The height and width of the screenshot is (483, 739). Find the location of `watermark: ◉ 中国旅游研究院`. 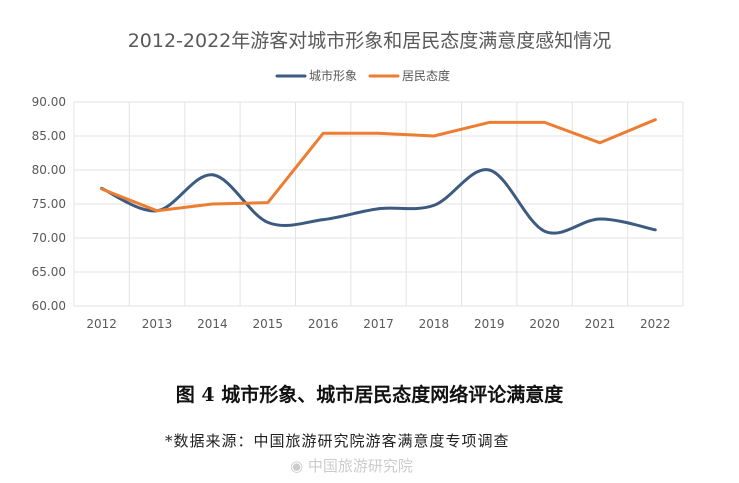

watermark: ◉ 中国旅游研究院 is located at coordinates (351, 465).